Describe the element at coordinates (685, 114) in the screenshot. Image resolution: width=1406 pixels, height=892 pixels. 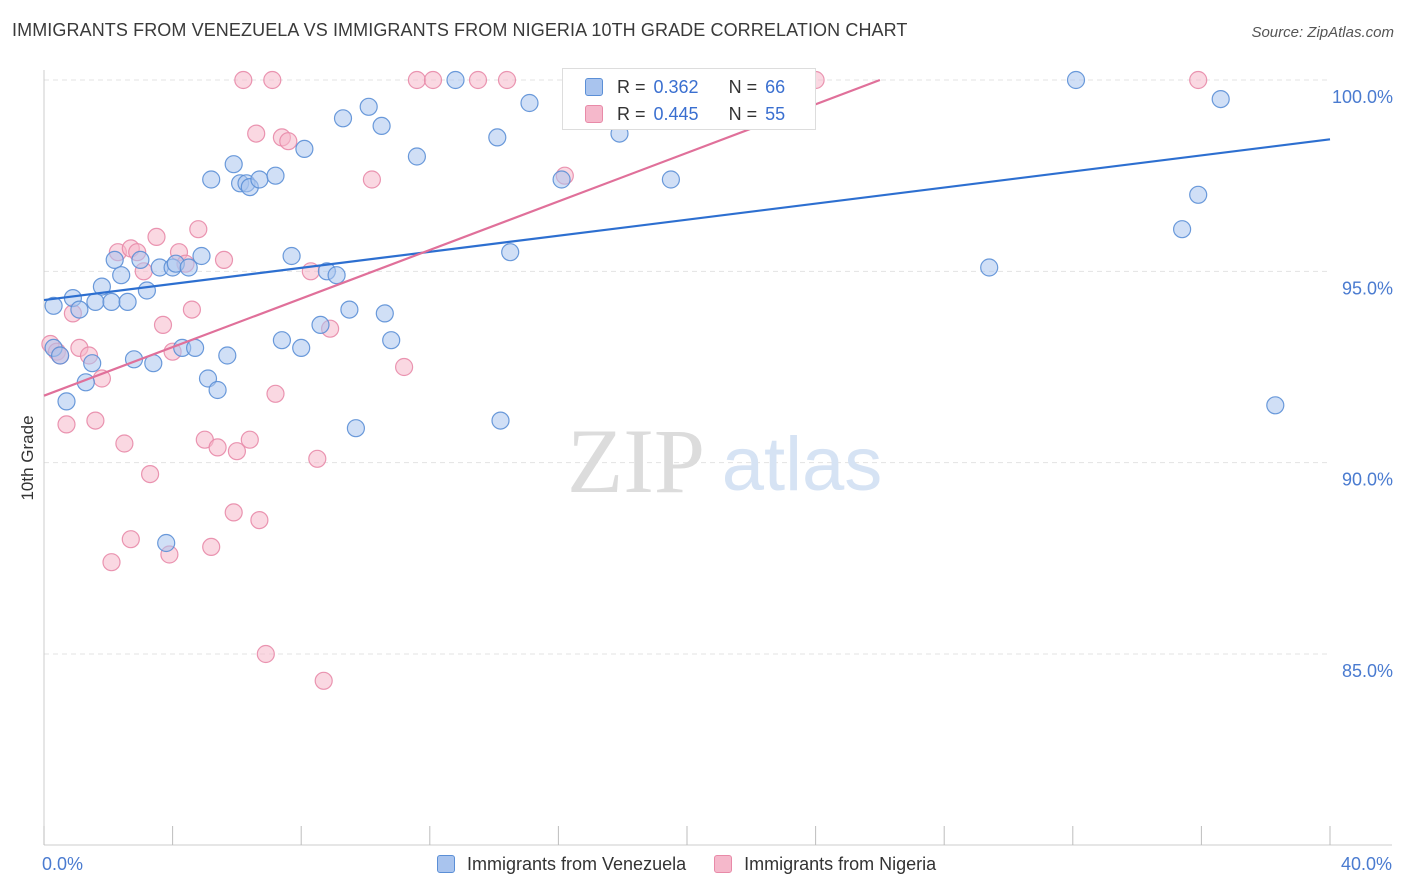
I see `stats-row-nigeria: R = 0.445 N = 55` at that location.